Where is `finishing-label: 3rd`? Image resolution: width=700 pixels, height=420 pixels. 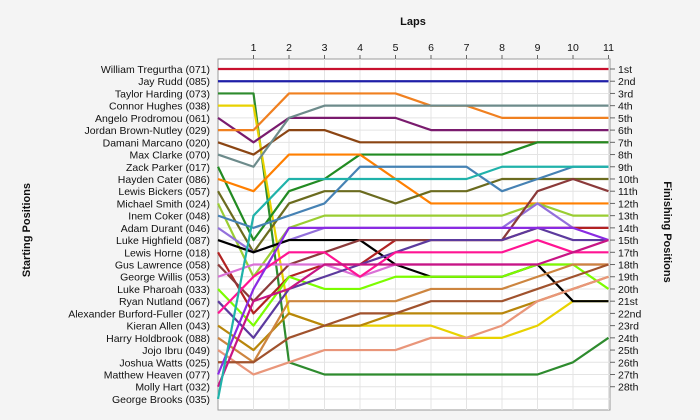
finishing-label: 3rd is located at coordinates (625, 94).